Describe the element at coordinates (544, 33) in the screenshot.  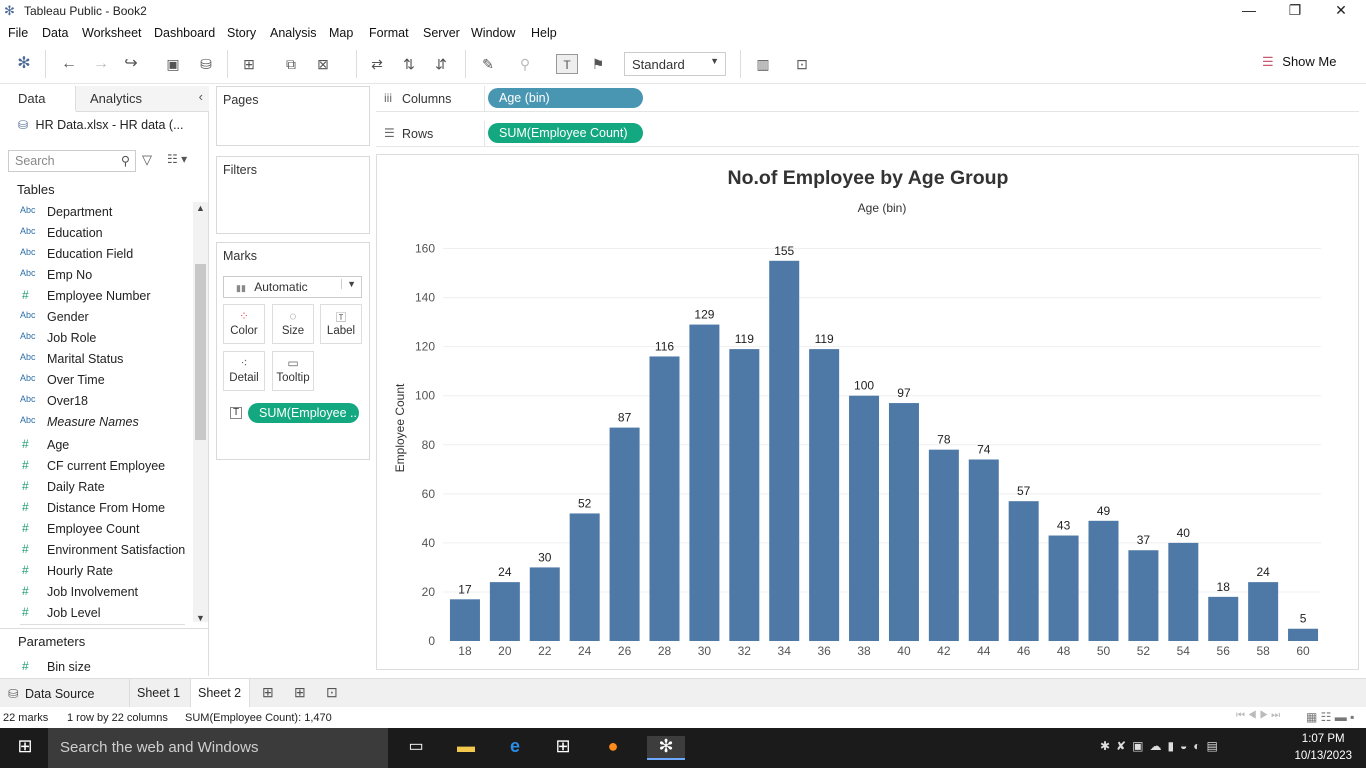
I see `menu-help: Help` at that location.